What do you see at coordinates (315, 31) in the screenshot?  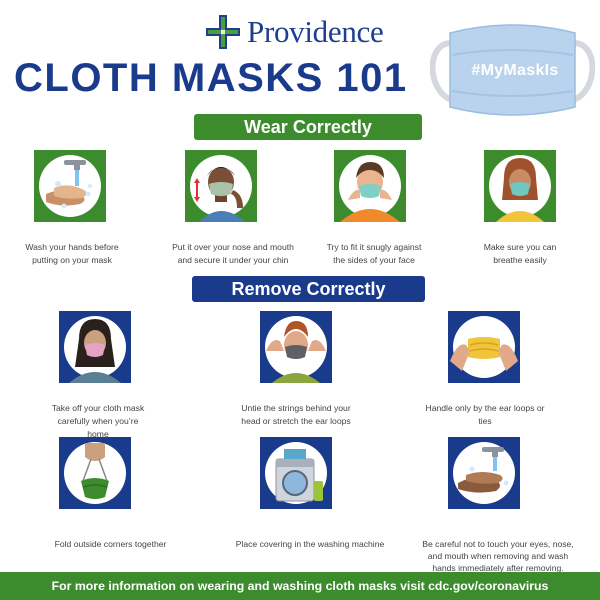 I see `brand-name: Providence` at bounding box center [315, 31].